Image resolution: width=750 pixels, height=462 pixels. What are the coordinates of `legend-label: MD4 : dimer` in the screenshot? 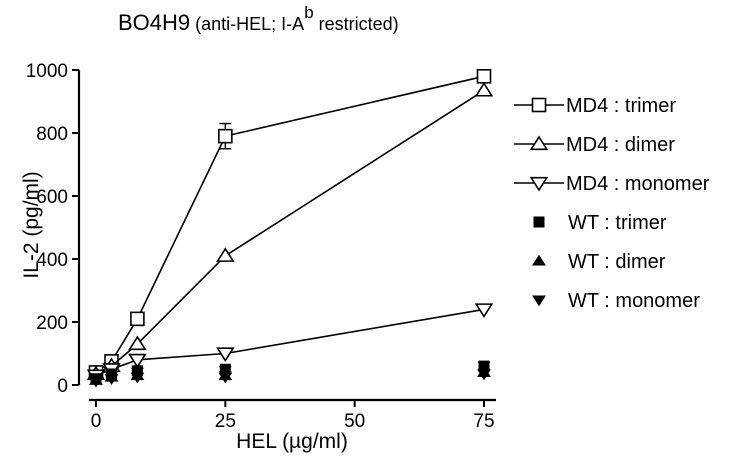 It's located at (620, 145).